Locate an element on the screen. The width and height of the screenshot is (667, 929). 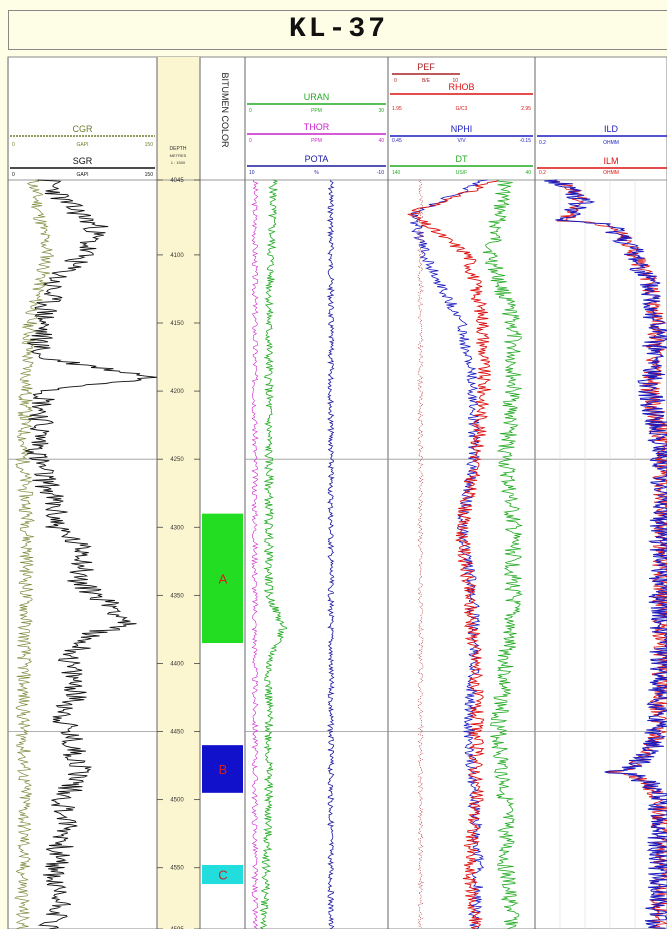
ild-header-min: 0.2 is located at coordinates (542, 143).